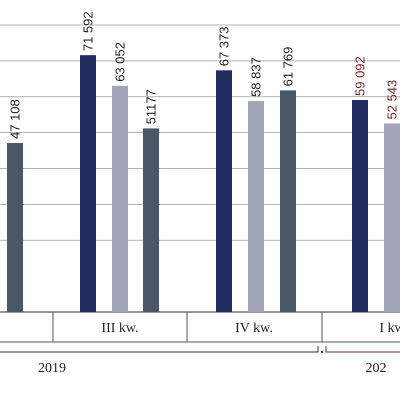  I want to click on bar-value-label: 47 108, so click(15, 119).